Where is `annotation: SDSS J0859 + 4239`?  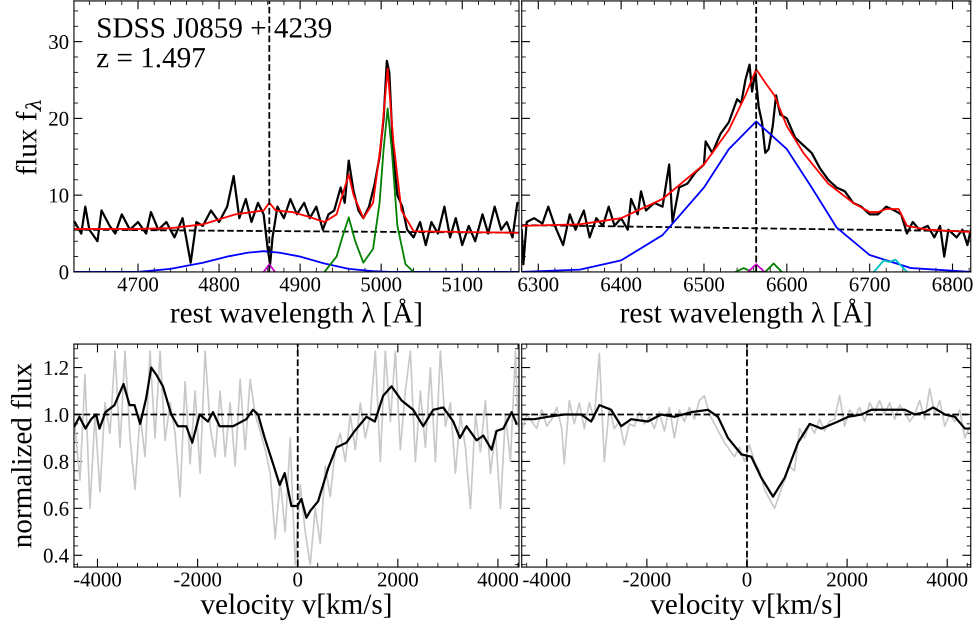
annotation: SDSS J0859 + 4239 is located at coordinates (215, 28).